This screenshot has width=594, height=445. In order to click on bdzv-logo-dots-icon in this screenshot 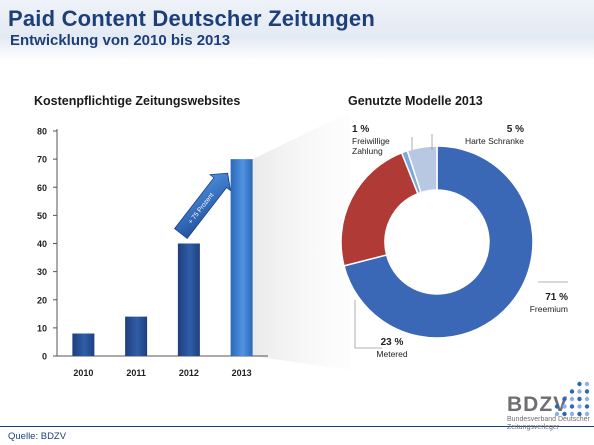, I will do `click(572, 399)`.